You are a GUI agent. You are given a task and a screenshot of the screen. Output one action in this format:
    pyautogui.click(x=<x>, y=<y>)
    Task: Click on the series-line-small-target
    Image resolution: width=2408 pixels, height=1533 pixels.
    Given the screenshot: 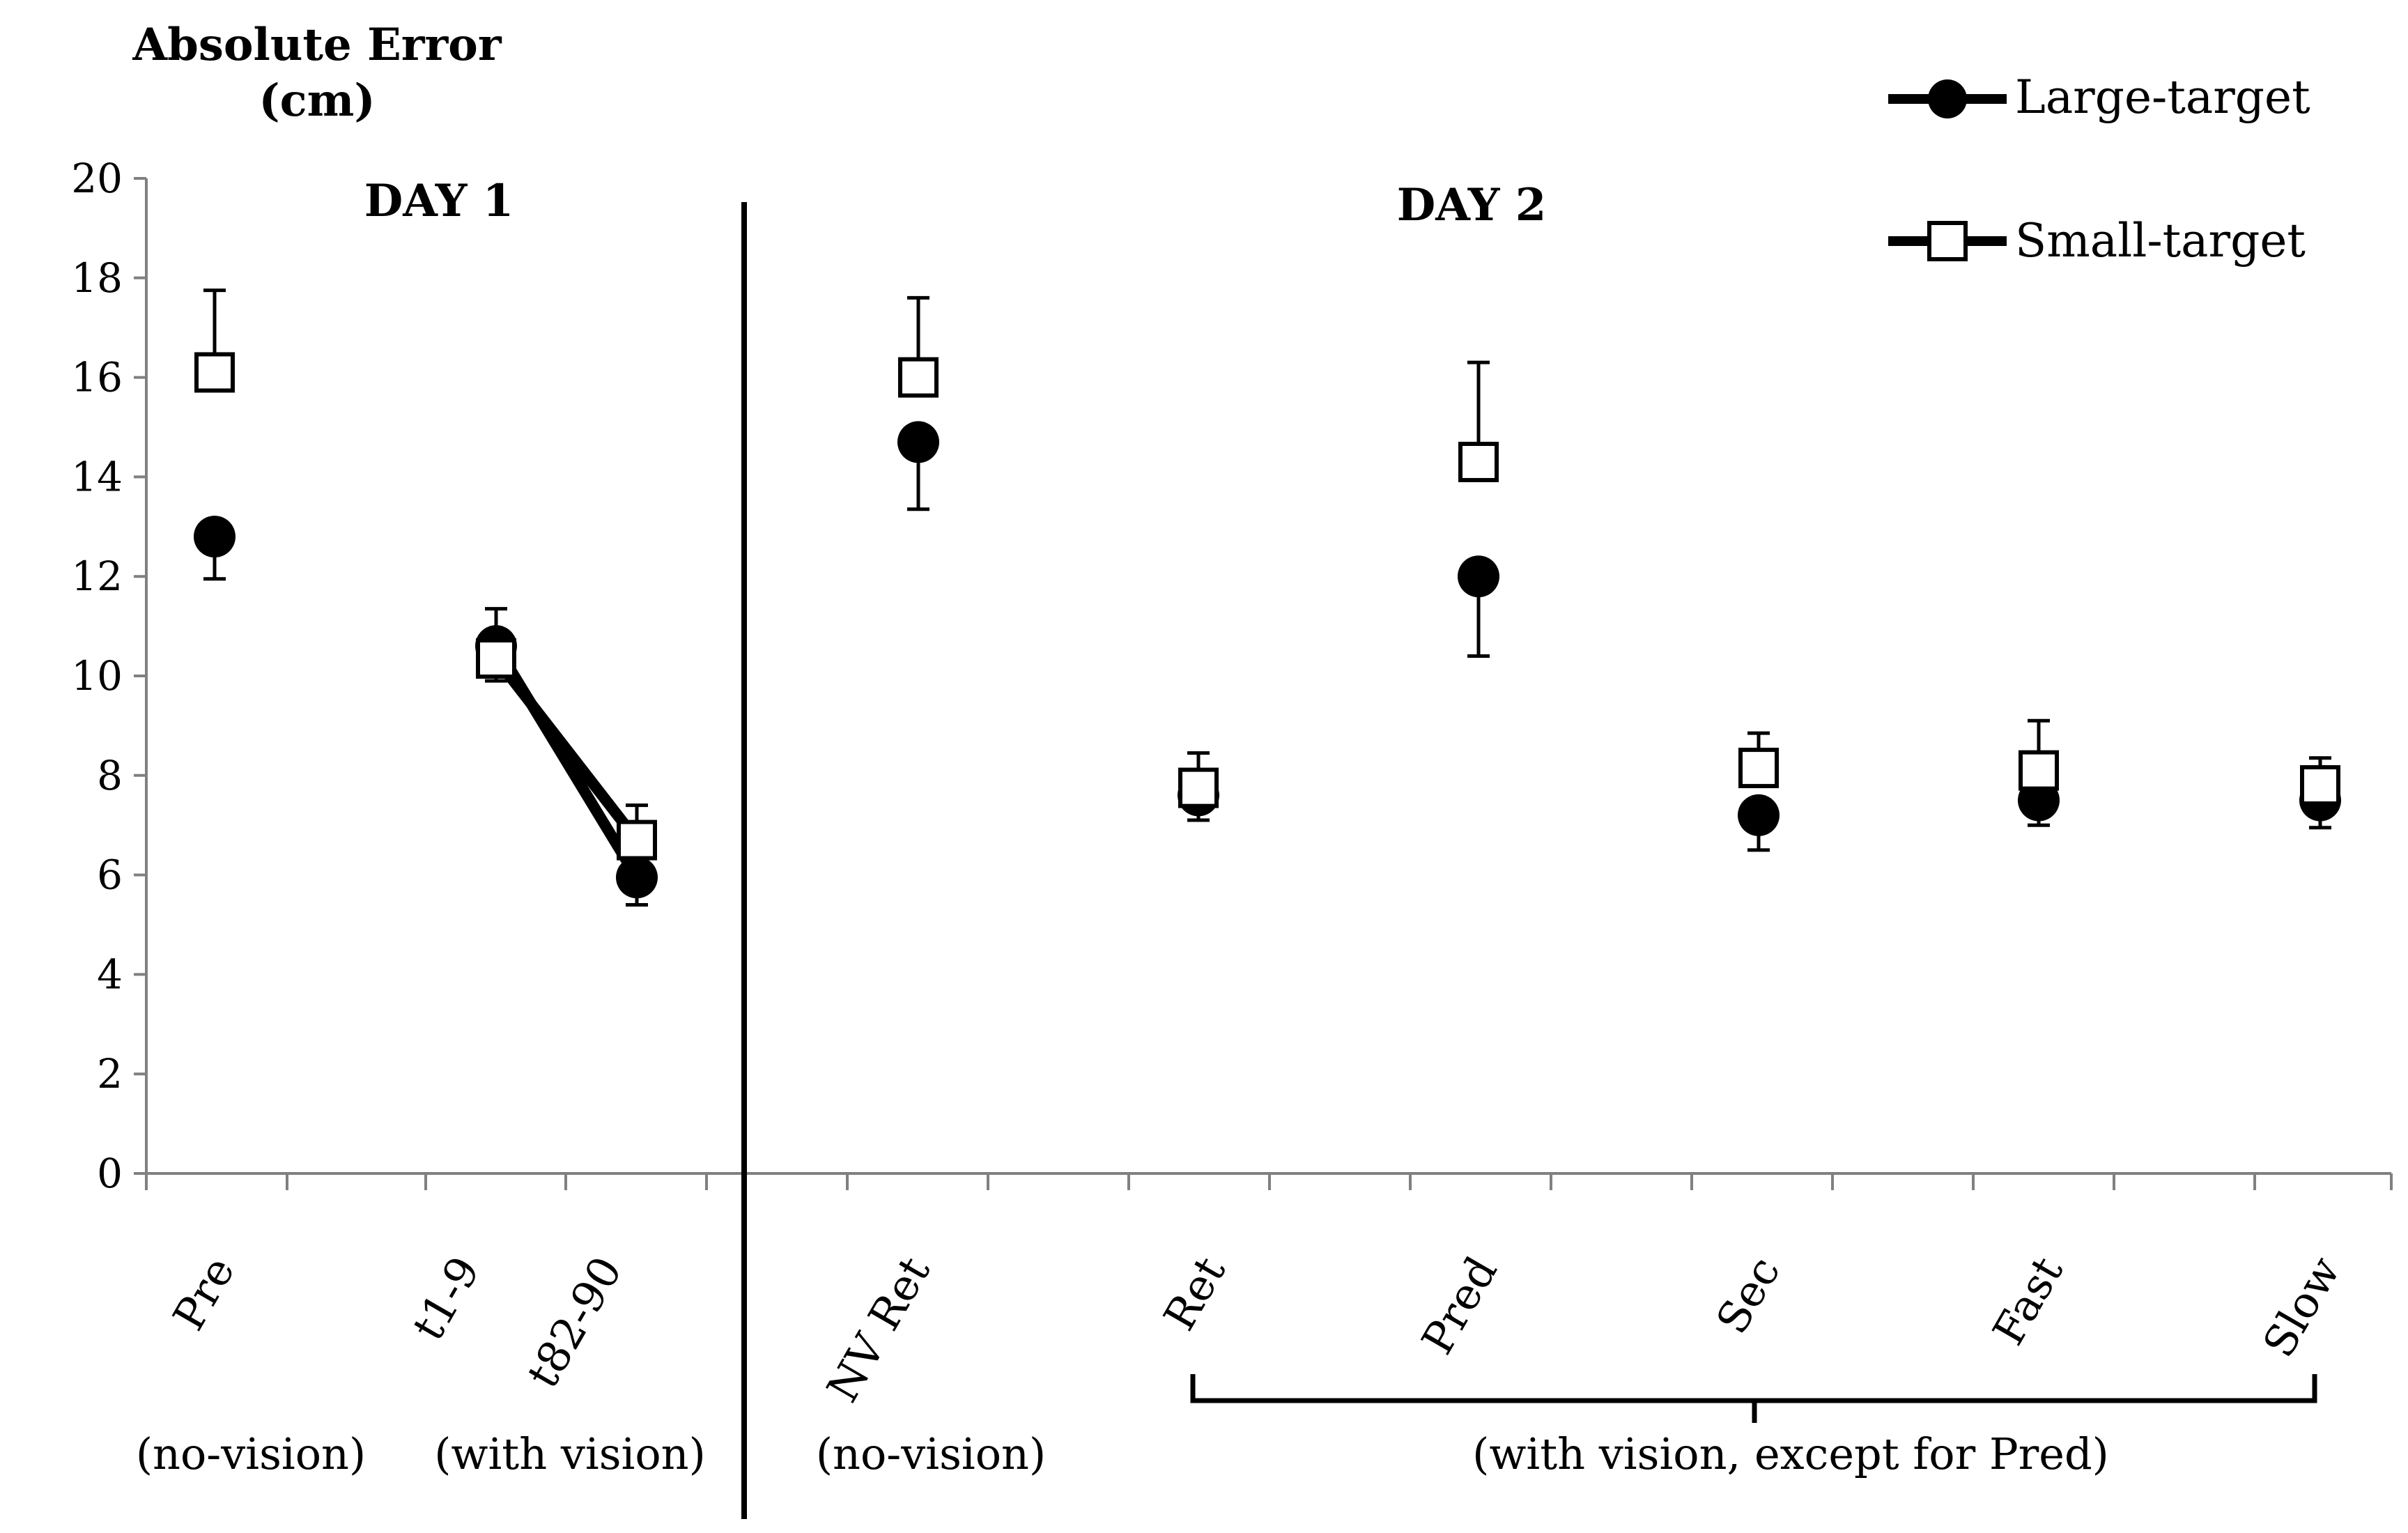 What is the action you would take?
    pyautogui.click(x=566, y=749)
    